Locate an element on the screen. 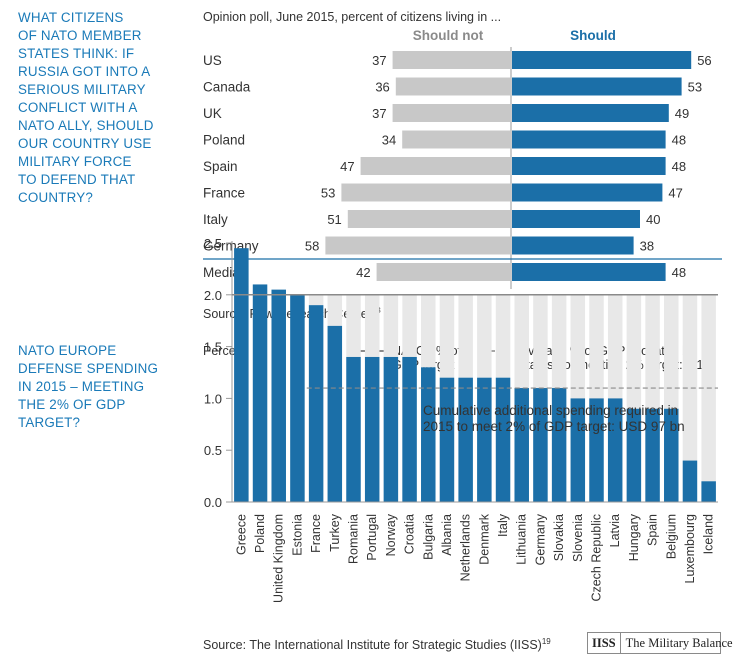 This screenshot has height=659, width=752. poll-category-label: Italy is located at coordinates (215, 219).